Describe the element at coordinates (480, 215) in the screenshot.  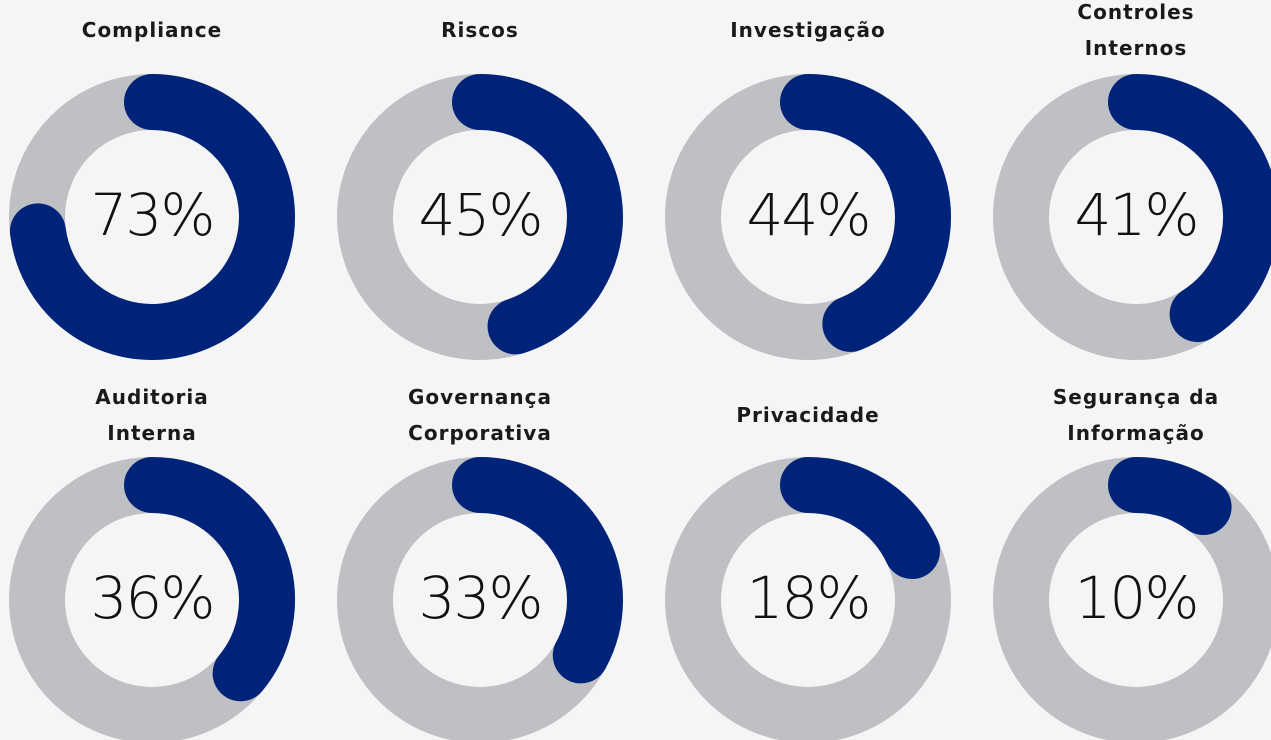
I see `value-label: 45%` at that location.